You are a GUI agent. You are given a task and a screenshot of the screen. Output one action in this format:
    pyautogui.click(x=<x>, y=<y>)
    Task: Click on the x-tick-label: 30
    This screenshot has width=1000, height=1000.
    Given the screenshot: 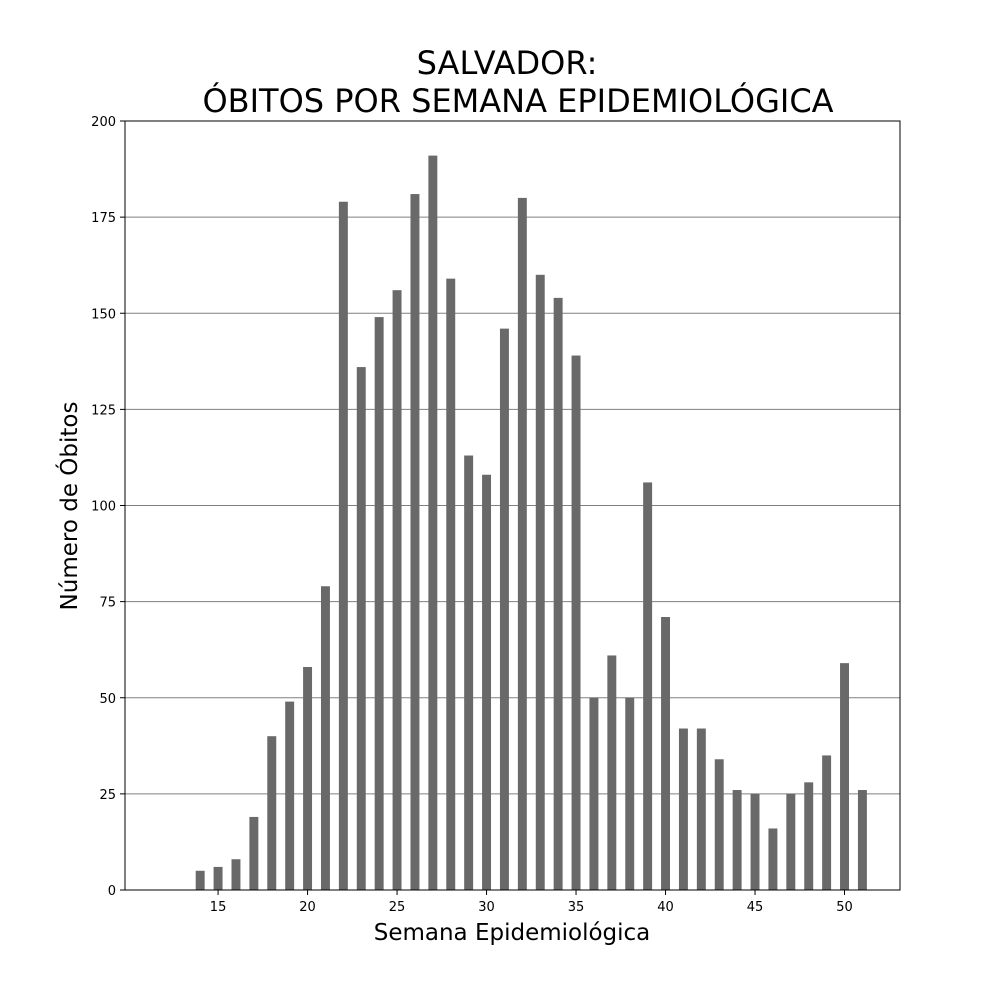 What is the action you would take?
    pyautogui.click(x=486, y=907)
    